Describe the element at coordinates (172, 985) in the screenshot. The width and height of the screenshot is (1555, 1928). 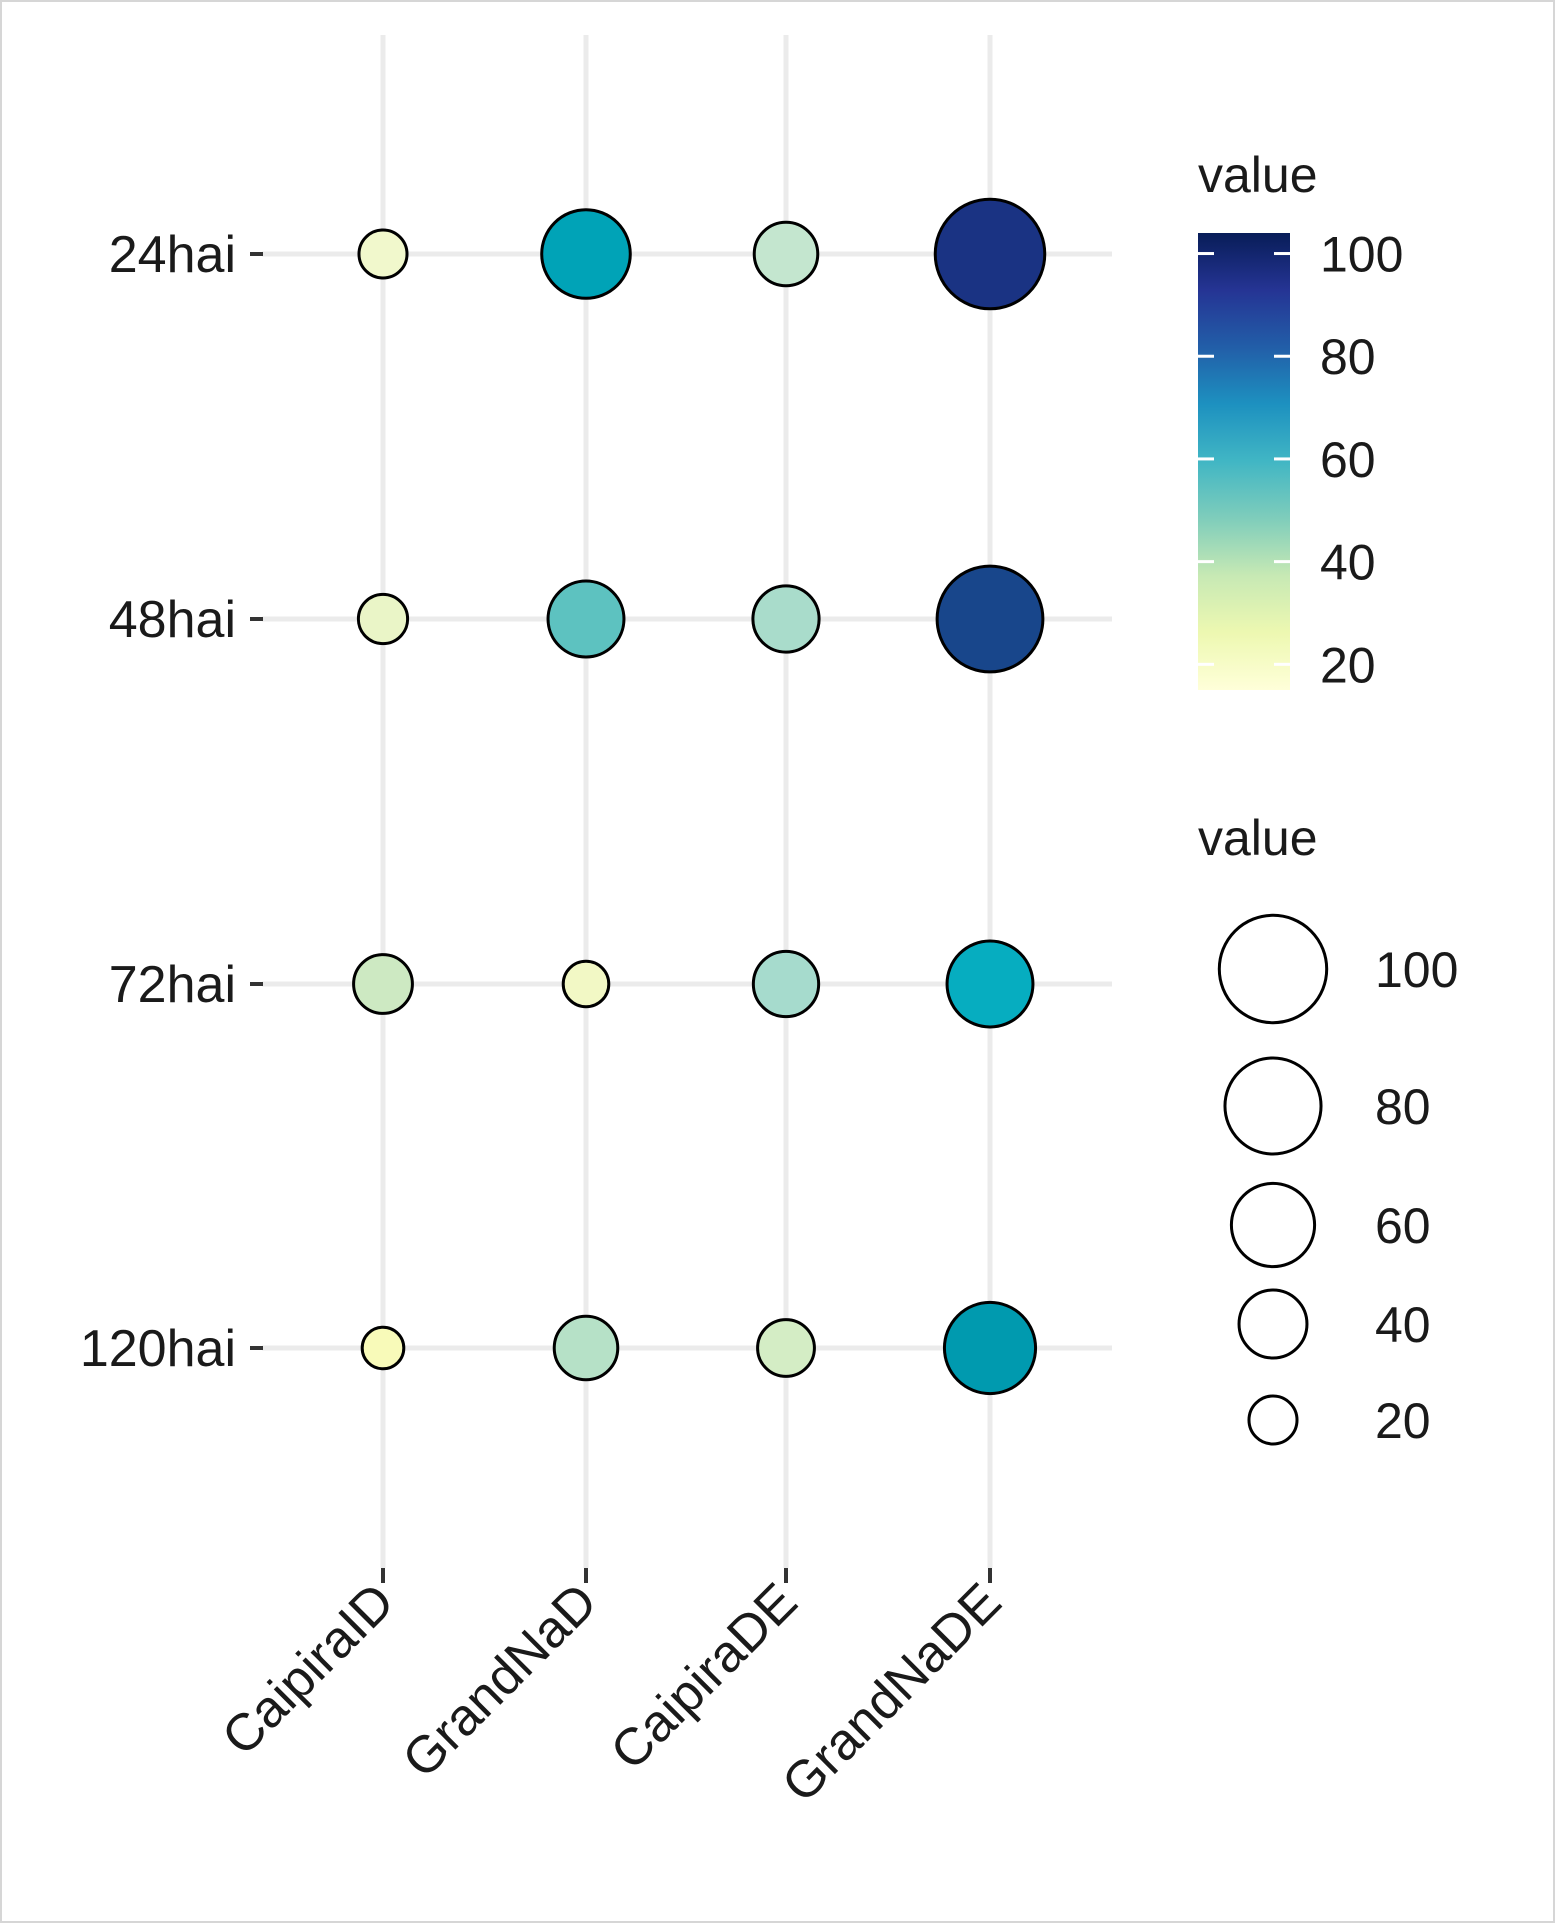
I see `y-tick-label: 72hai` at that location.